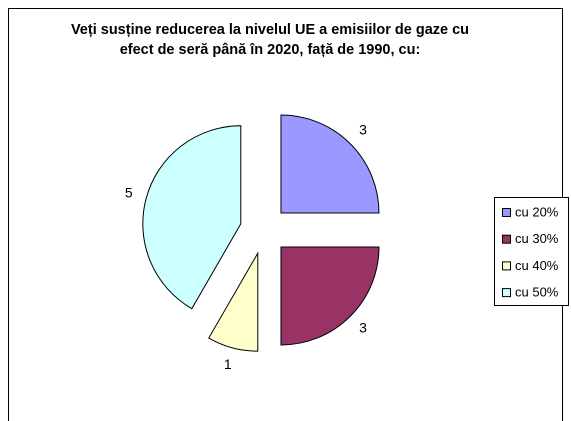  What do you see at coordinates (537, 265) in the screenshot?
I see `legend-label: cu 40%` at bounding box center [537, 265].